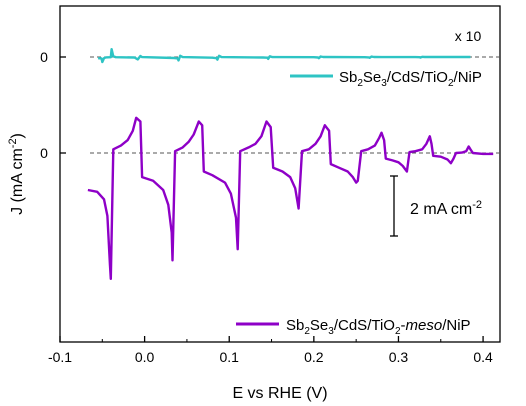 The height and width of the screenshot is (406, 526). I want to click on y-axis-label: J (mA cm-2), so click(16, 174).